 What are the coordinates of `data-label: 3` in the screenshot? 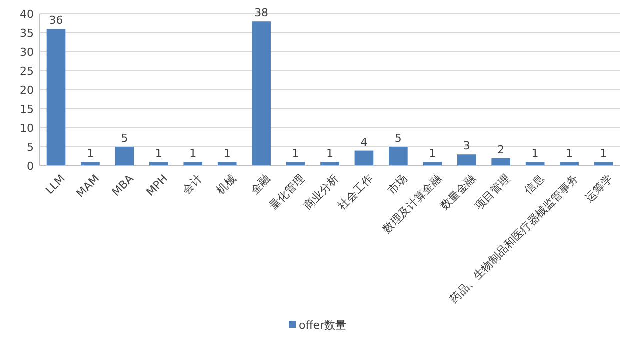 It's located at (466, 146).